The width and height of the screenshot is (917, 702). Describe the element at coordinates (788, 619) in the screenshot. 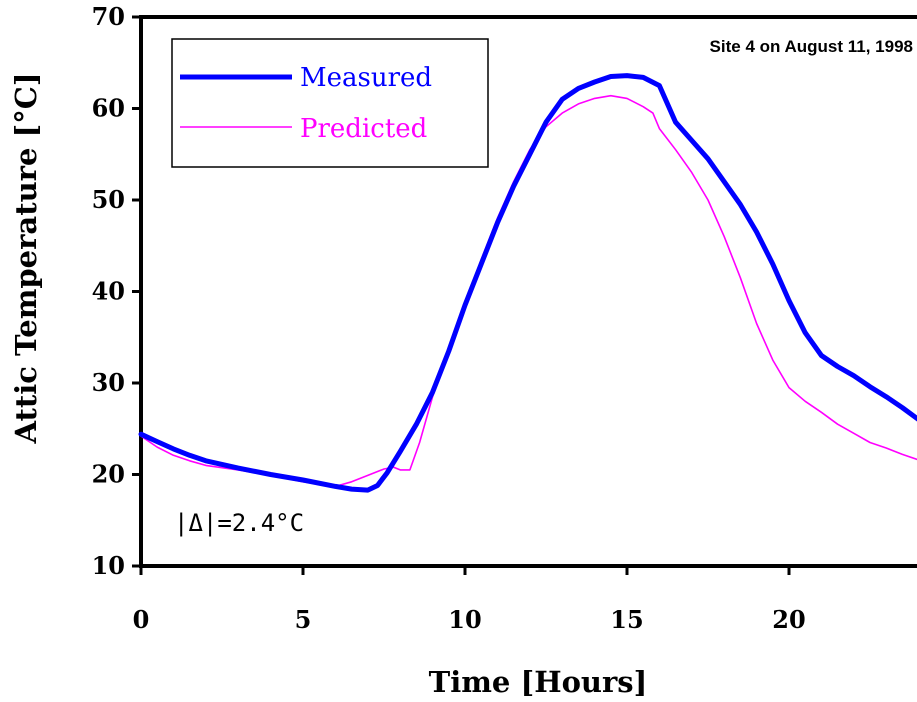

I see `x-tick-label: 20` at that location.